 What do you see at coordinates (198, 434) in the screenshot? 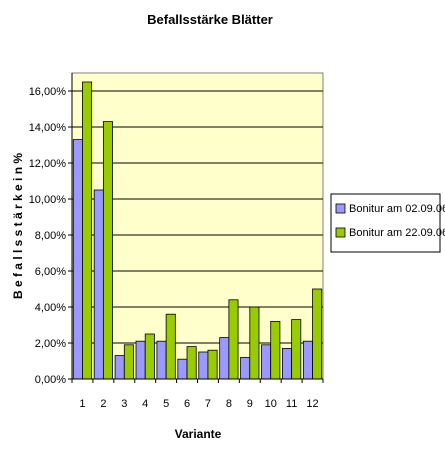
I see `x-axis-title: Variante` at bounding box center [198, 434].